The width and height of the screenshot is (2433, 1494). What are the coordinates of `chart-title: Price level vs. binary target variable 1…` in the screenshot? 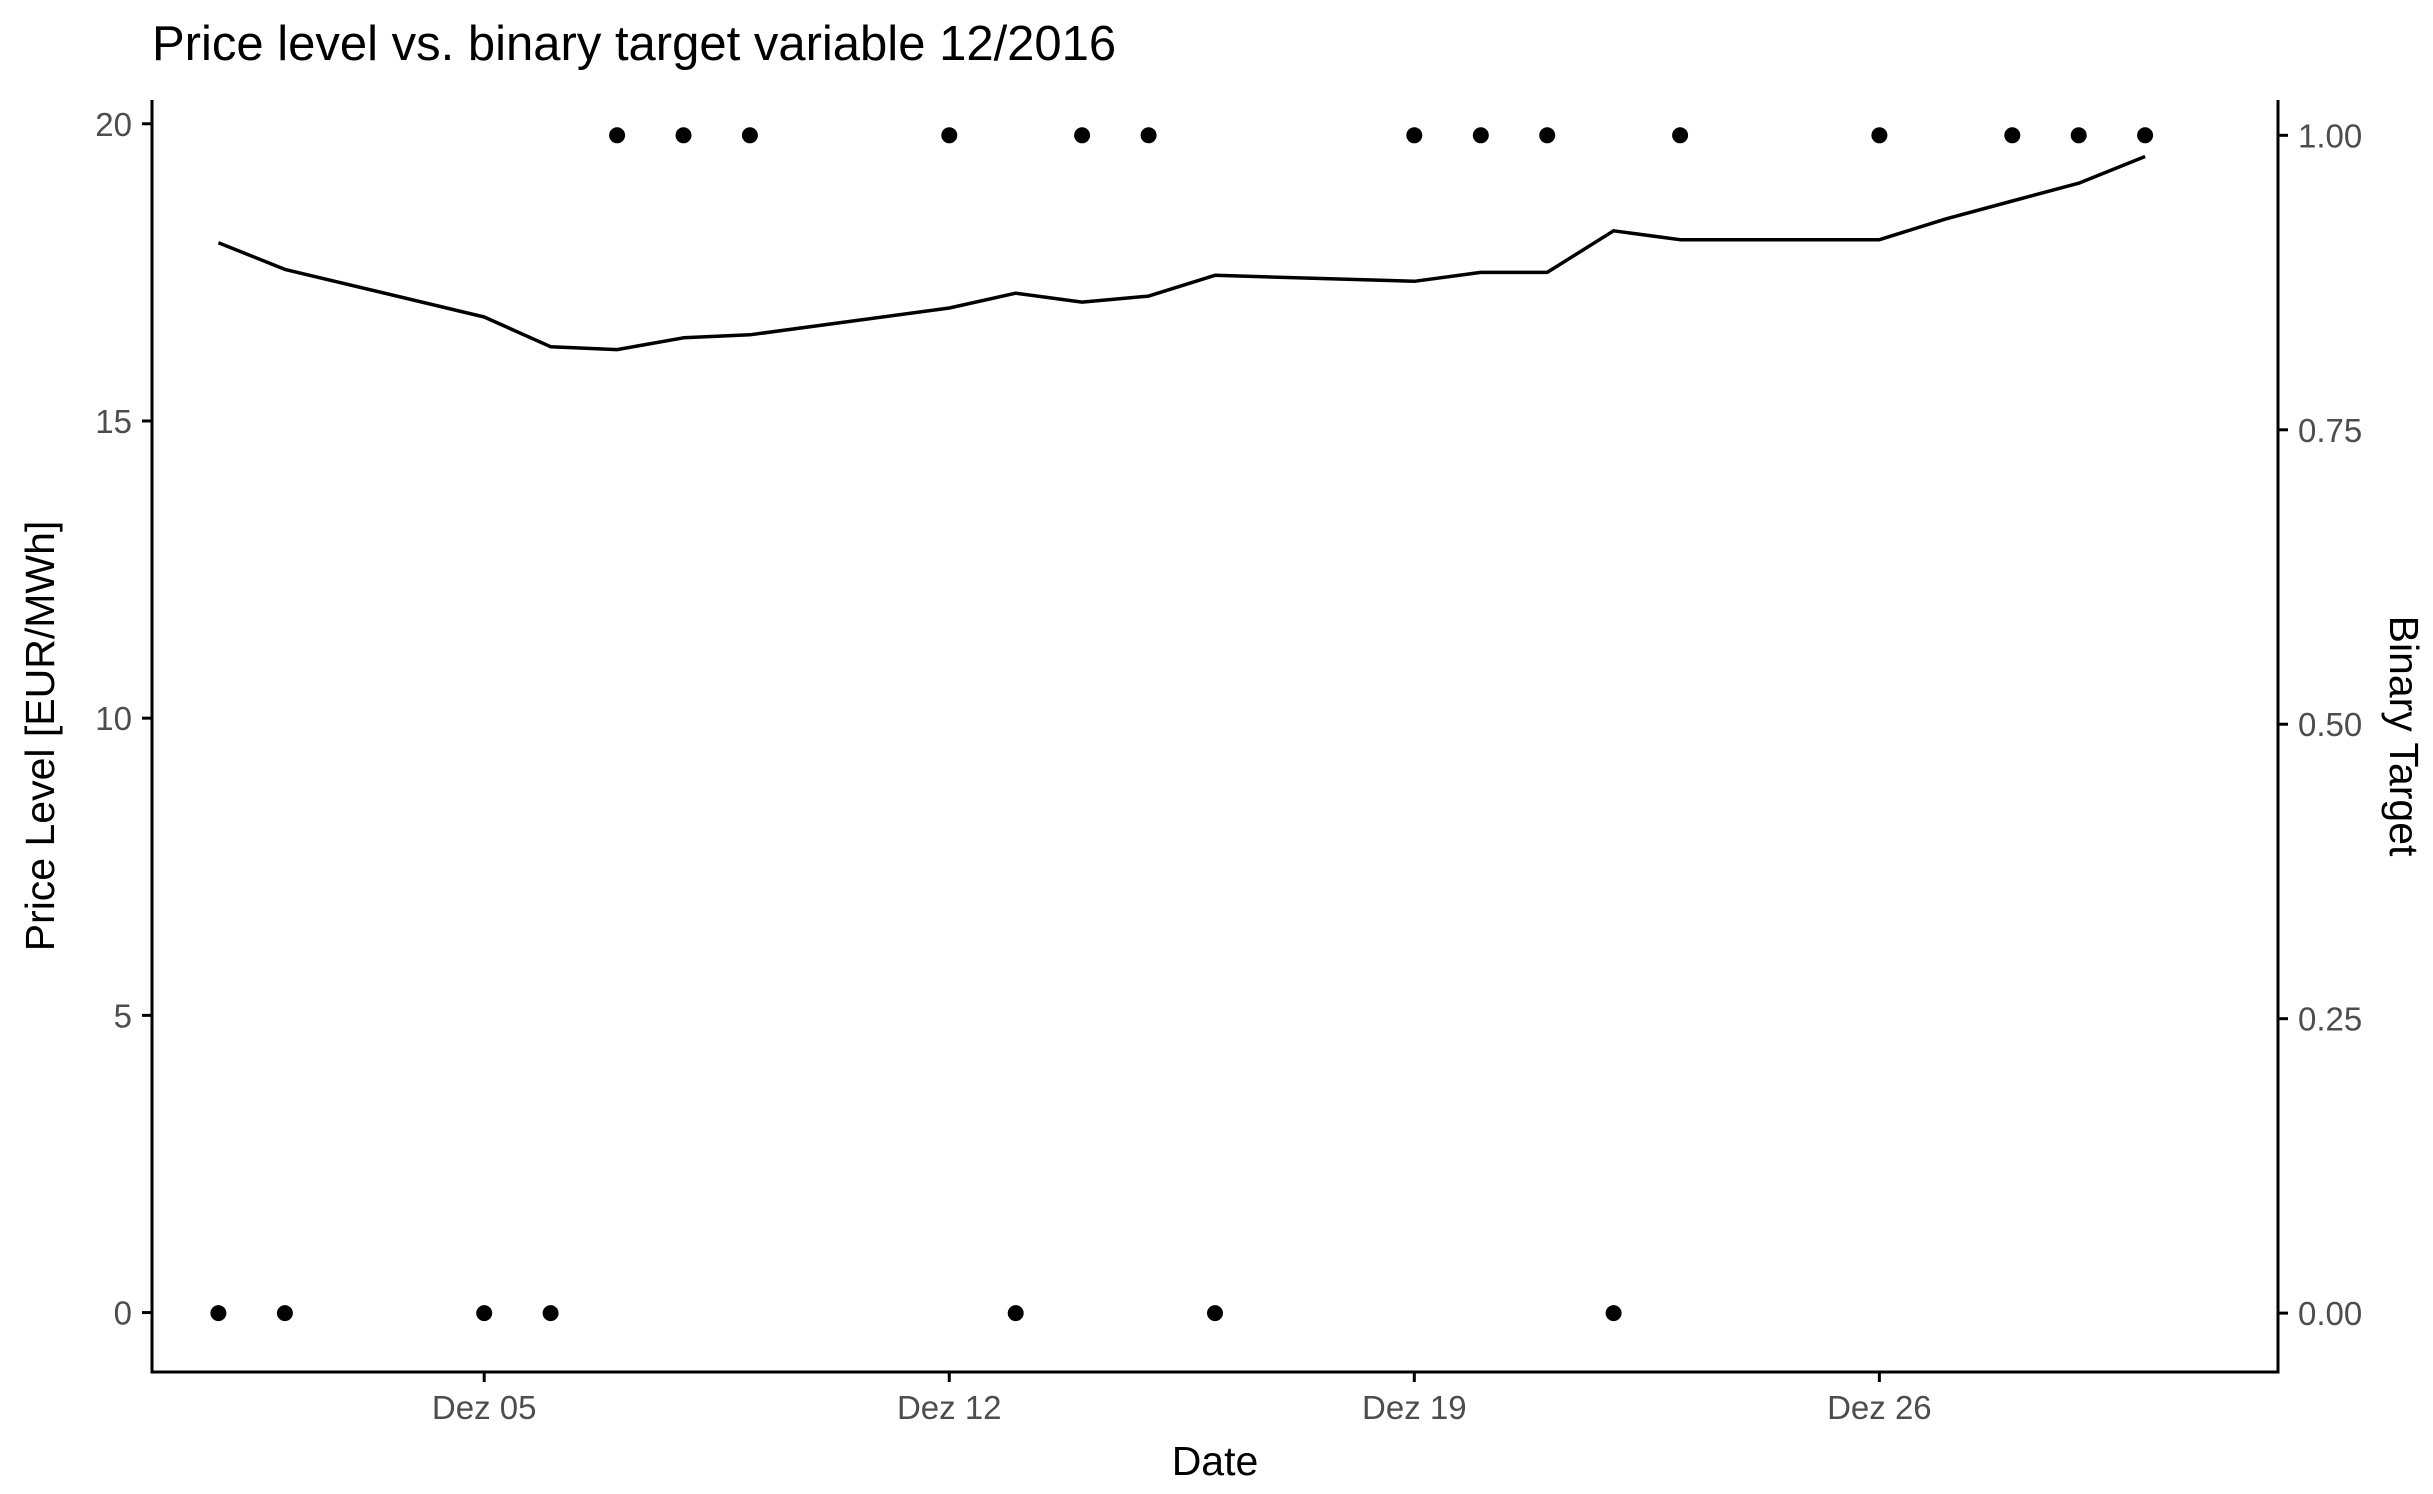 It's located at (634, 44).